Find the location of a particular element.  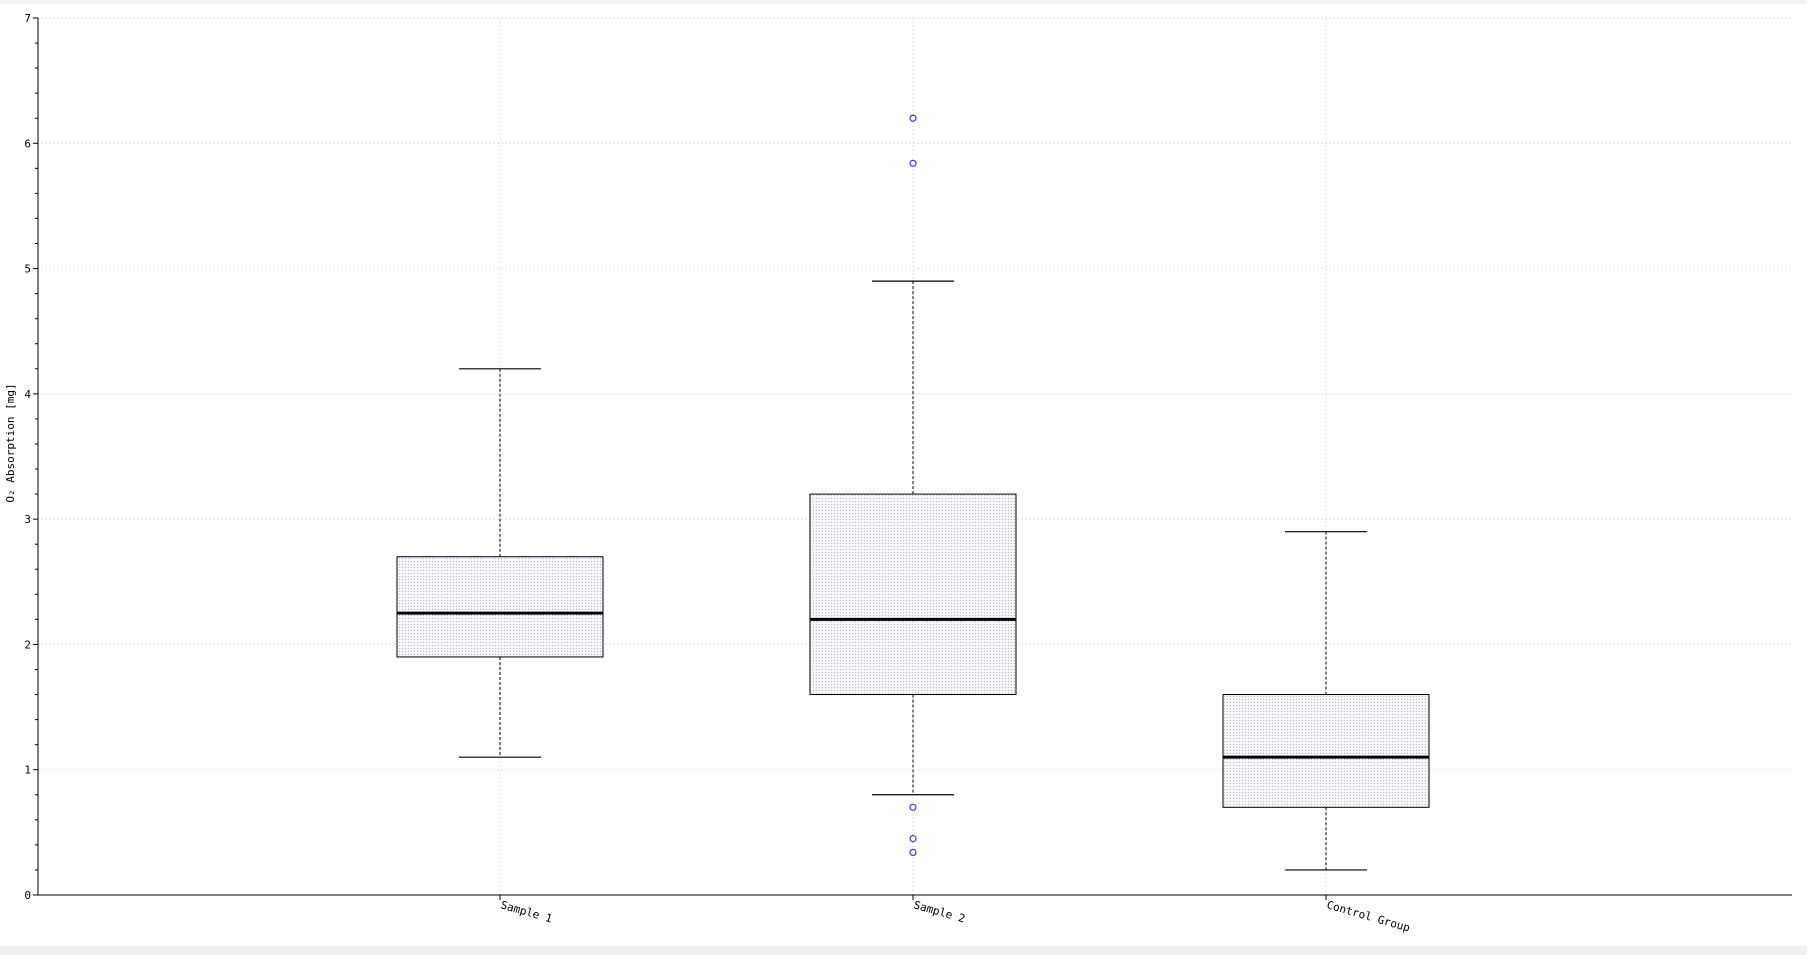

y-tick-label: 0 is located at coordinates (27, 895).